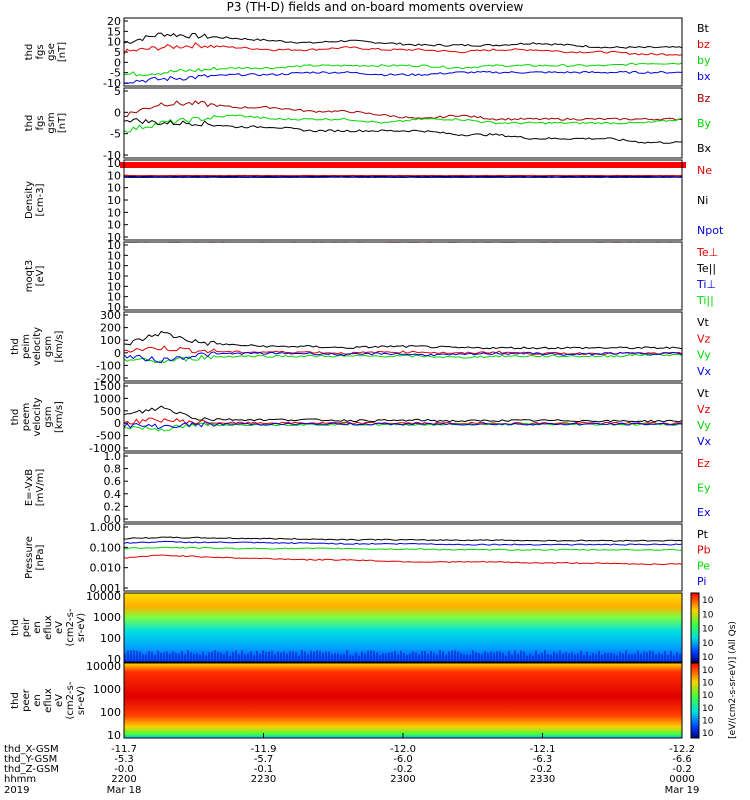  What do you see at coordinates (40, 488) in the screenshot?
I see `y-axis-label: [mV/m]` at bounding box center [40, 488].